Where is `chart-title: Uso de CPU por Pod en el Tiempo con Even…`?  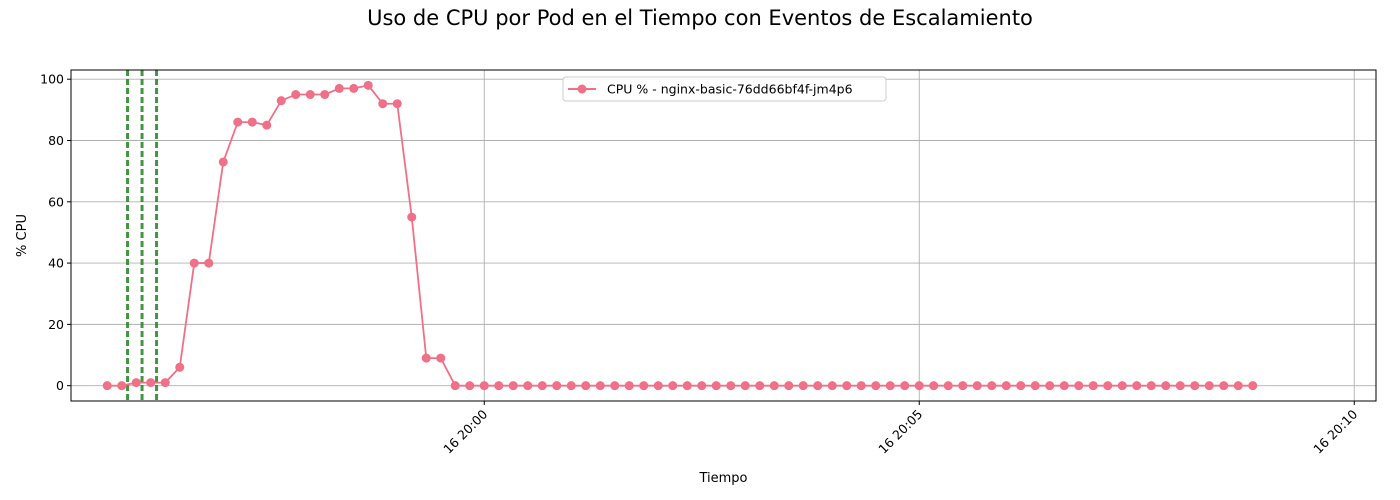 chart-title: Uso de CPU por Pod en el Tiempo con Even… is located at coordinates (700, 18).